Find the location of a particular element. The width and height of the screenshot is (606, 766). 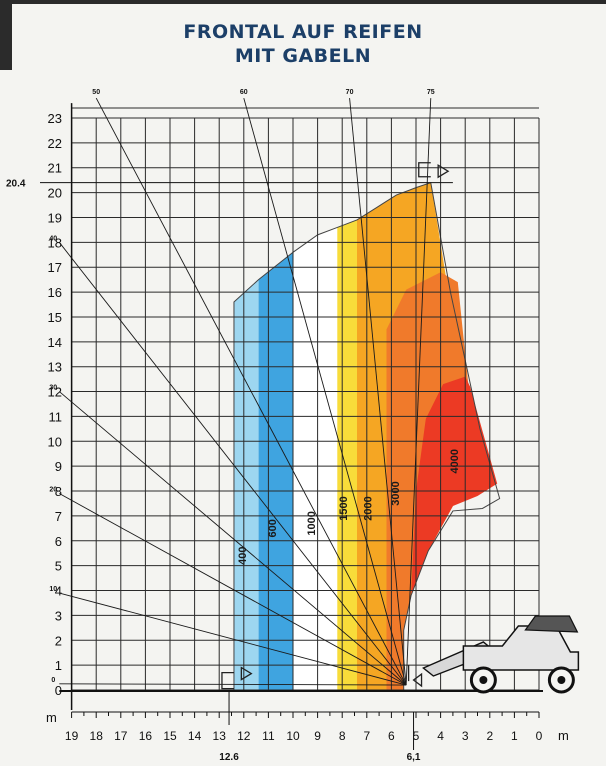

y-tick-label: 15 is located at coordinates (55, 317).